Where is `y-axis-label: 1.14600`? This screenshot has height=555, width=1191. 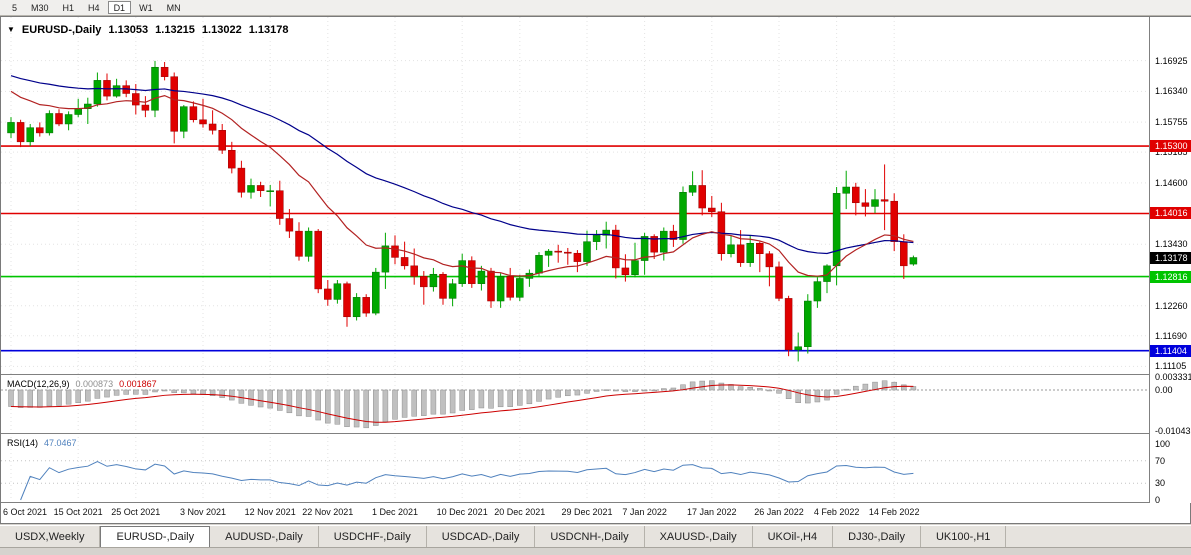 y-axis-label: 1.14600 is located at coordinates (1171, 182).